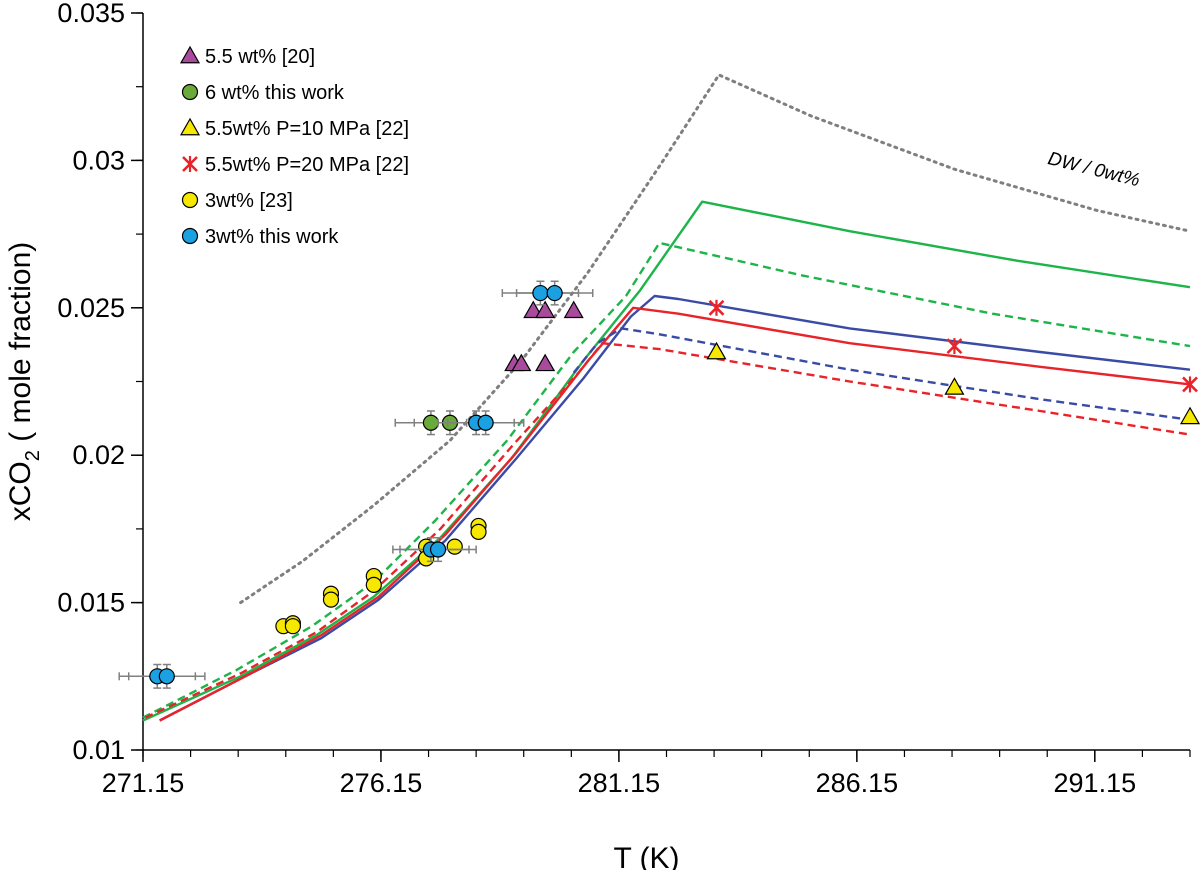  Describe the element at coordinates (272, 237) in the screenshot. I see `legend-label-5: 3wt% this work` at that location.